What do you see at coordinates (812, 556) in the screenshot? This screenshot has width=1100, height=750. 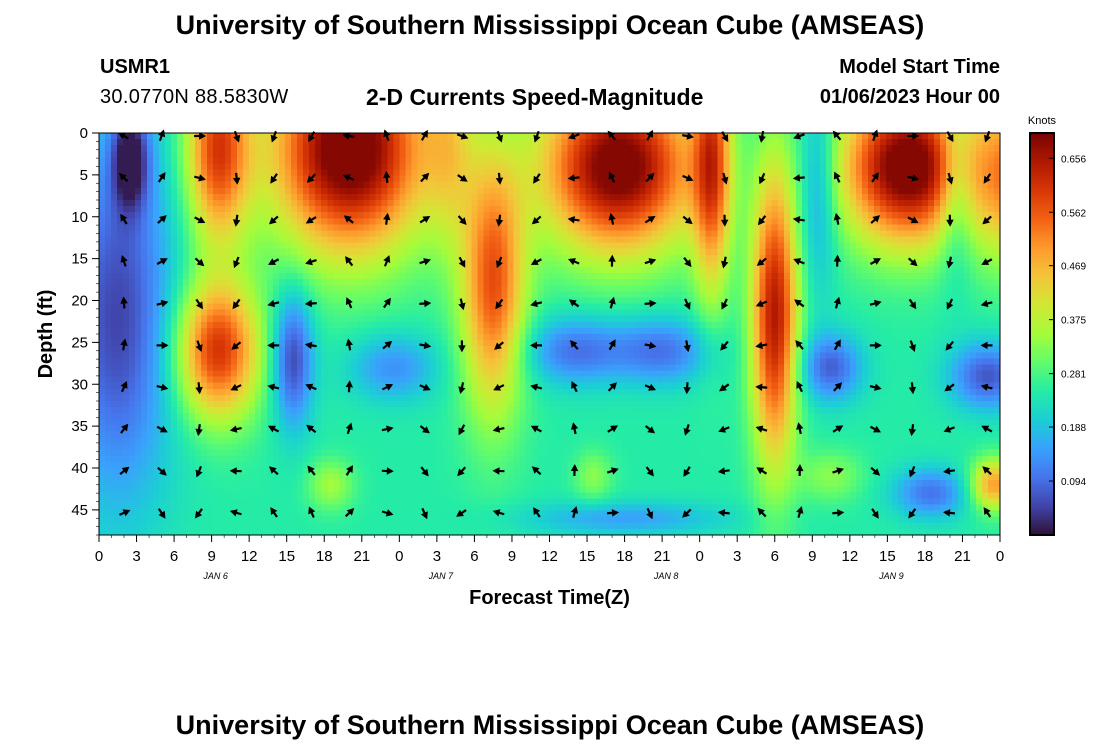 I see `x-tick-label: 9` at bounding box center [812, 556].